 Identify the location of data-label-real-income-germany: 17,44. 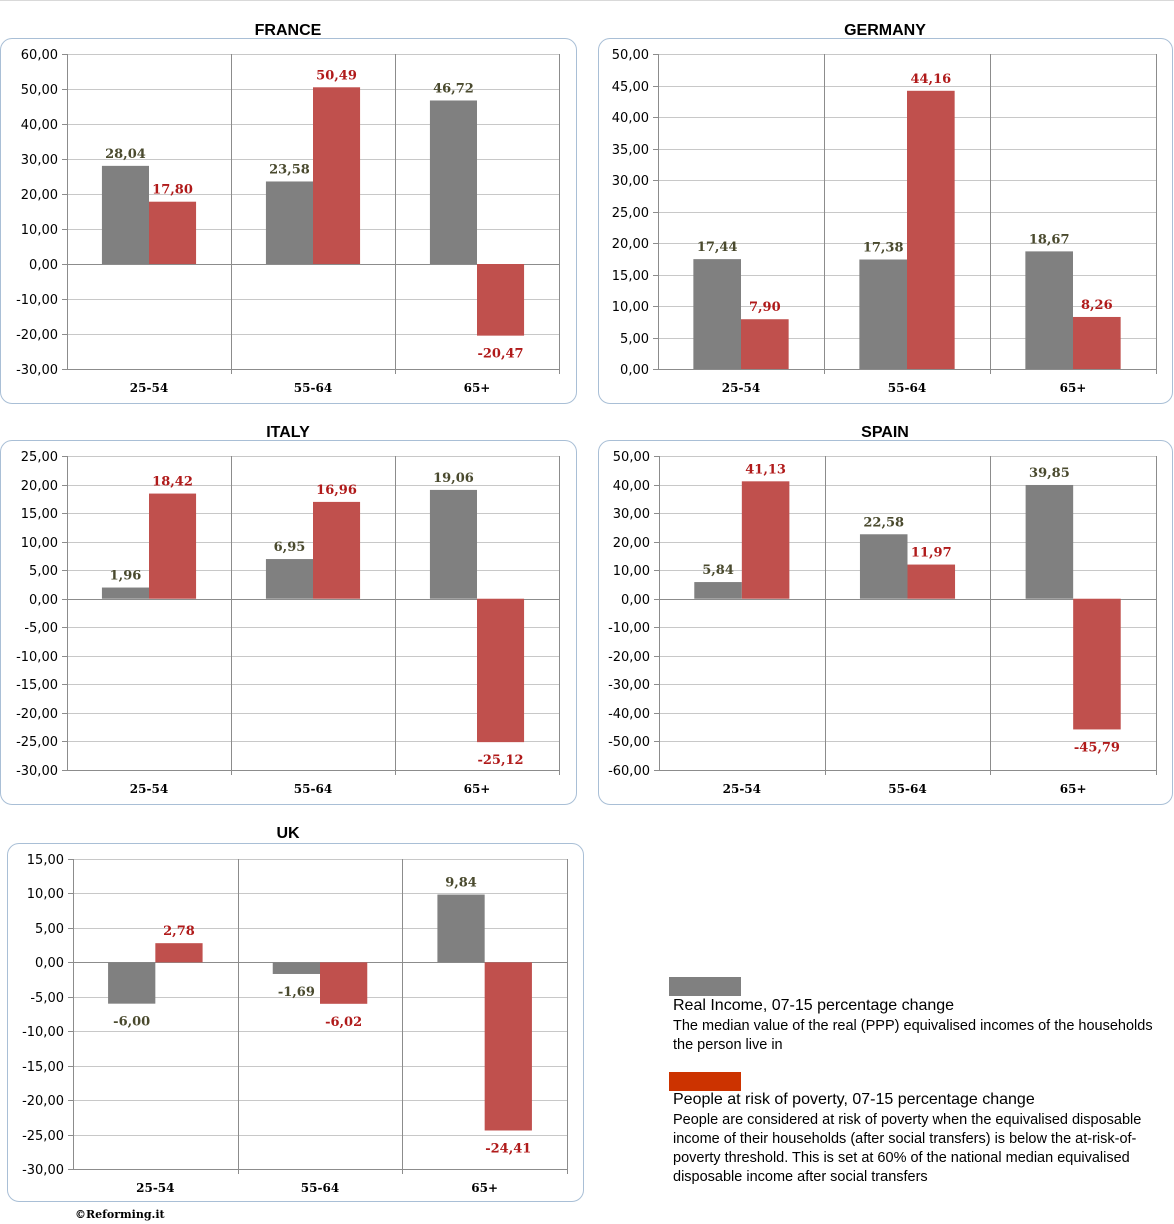
(717, 247).